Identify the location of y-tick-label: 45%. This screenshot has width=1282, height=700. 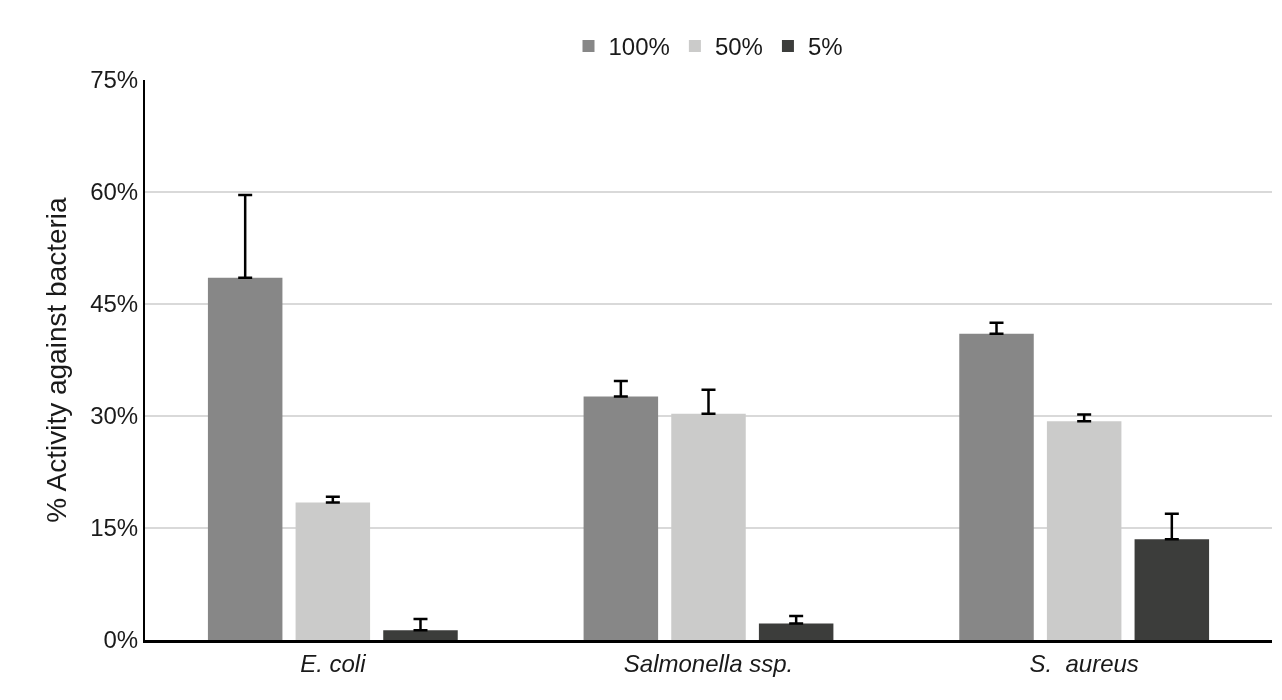
(114, 304).